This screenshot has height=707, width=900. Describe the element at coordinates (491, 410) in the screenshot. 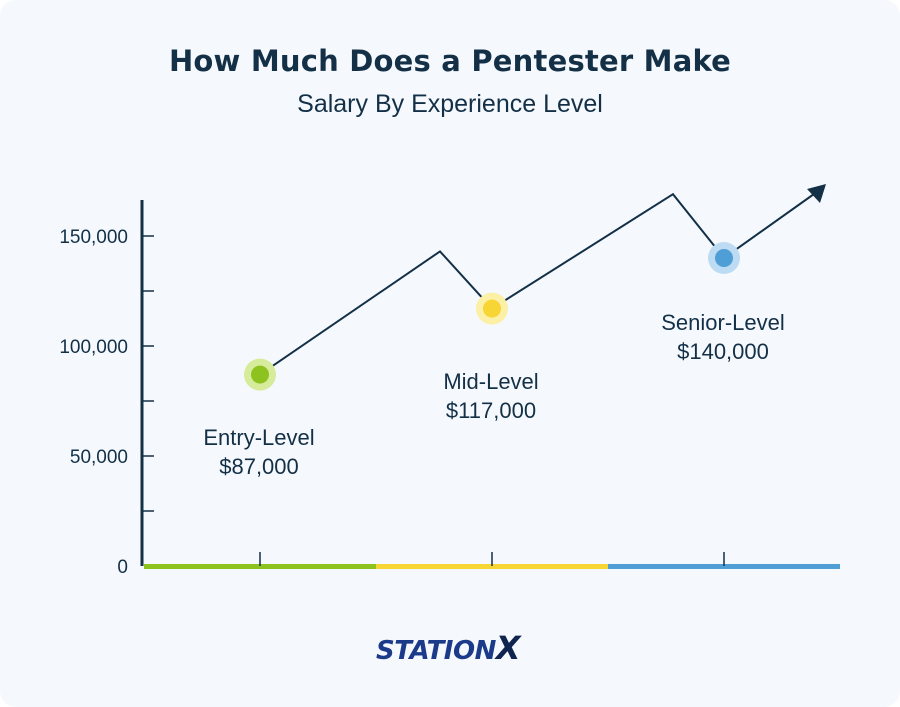

I see `salary-label: $117,000` at that location.